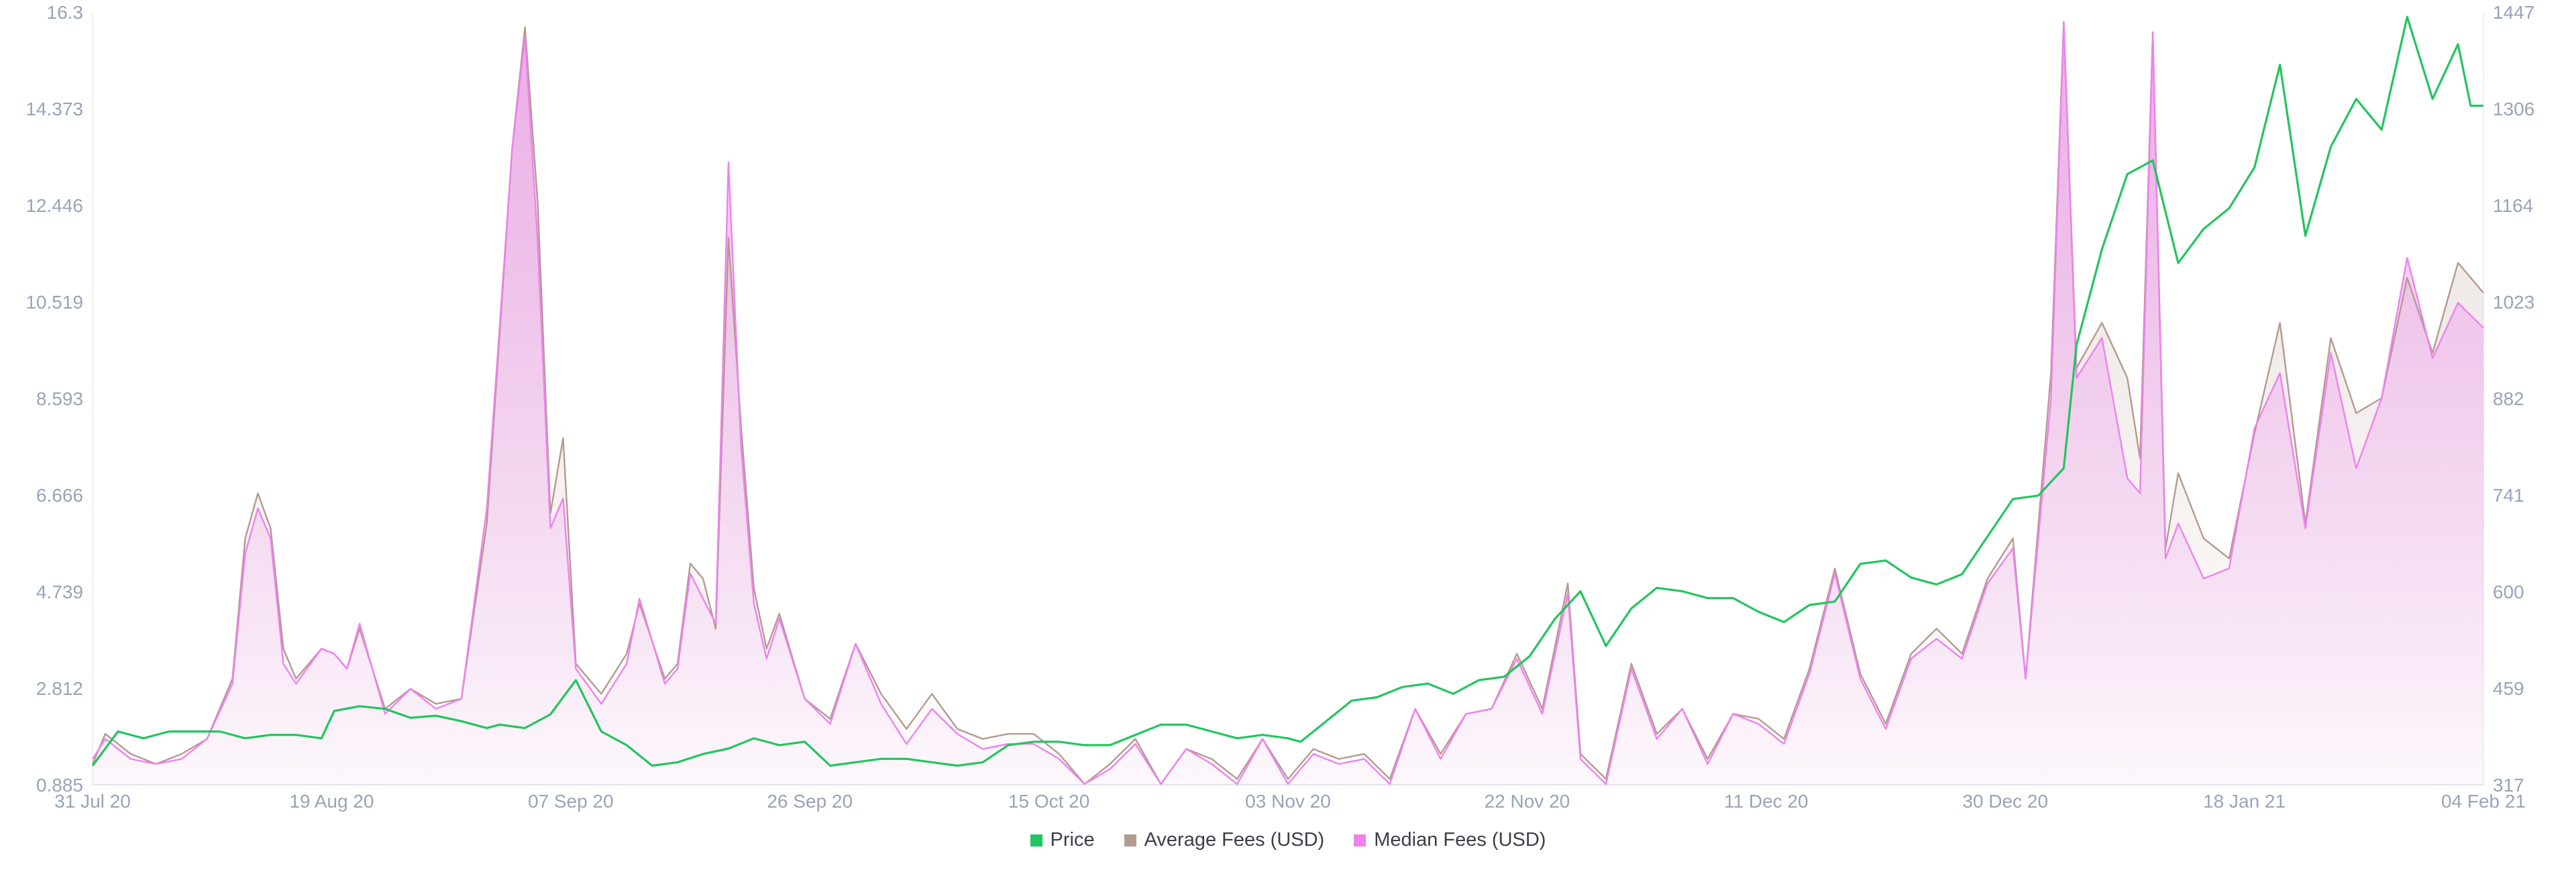 This screenshot has height=872, width=2576. What do you see at coordinates (1766, 802) in the screenshot?
I see `x-tick-label: 11 Dec 20` at bounding box center [1766, 802].